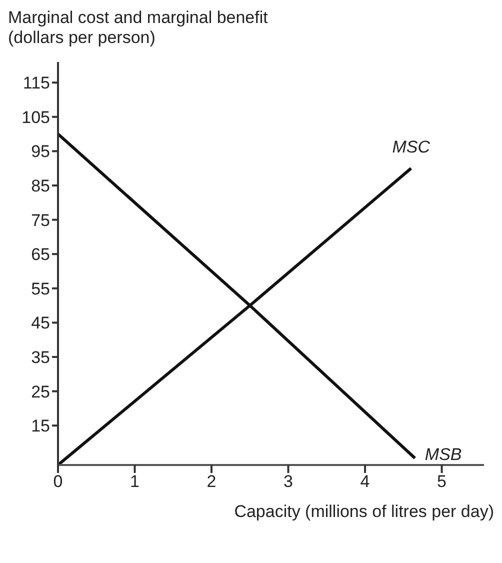 Image resolution: width=502 pixels, height=563 pixels. What do you see at coordinates (363, 512) in the screenshot?
I see `x-axis-title: Capacity (millions of litres per day)` at bounding box center [363, 512].